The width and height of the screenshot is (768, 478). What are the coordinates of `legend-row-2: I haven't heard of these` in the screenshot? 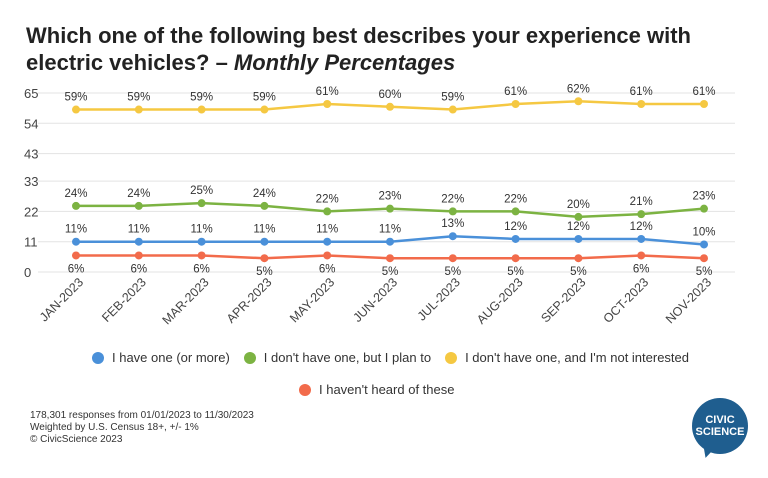 It's located at (376, 389).